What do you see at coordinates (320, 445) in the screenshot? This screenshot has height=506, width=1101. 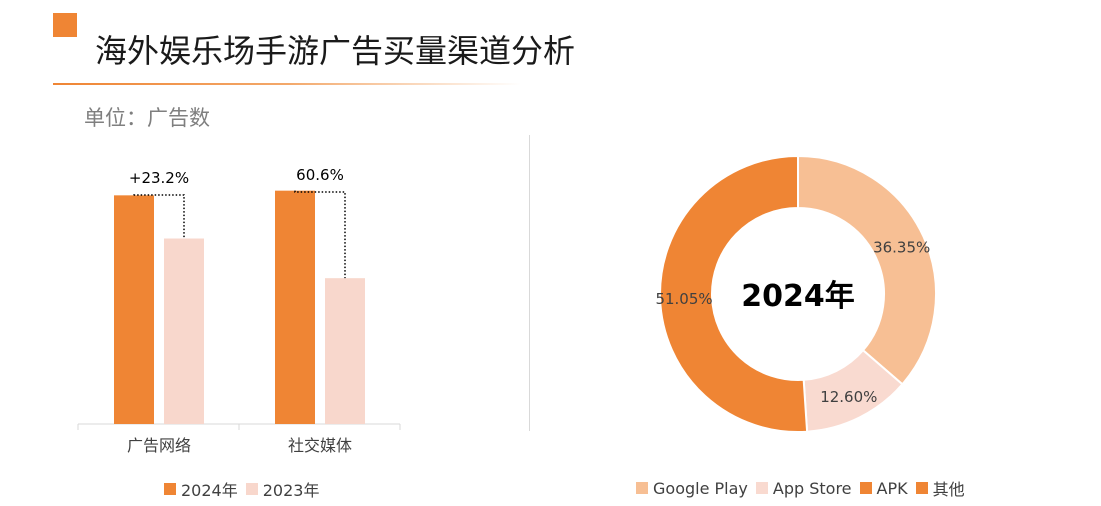 I see `x-tick-label-1: 社交媒体` at bounding box center [320, 445].